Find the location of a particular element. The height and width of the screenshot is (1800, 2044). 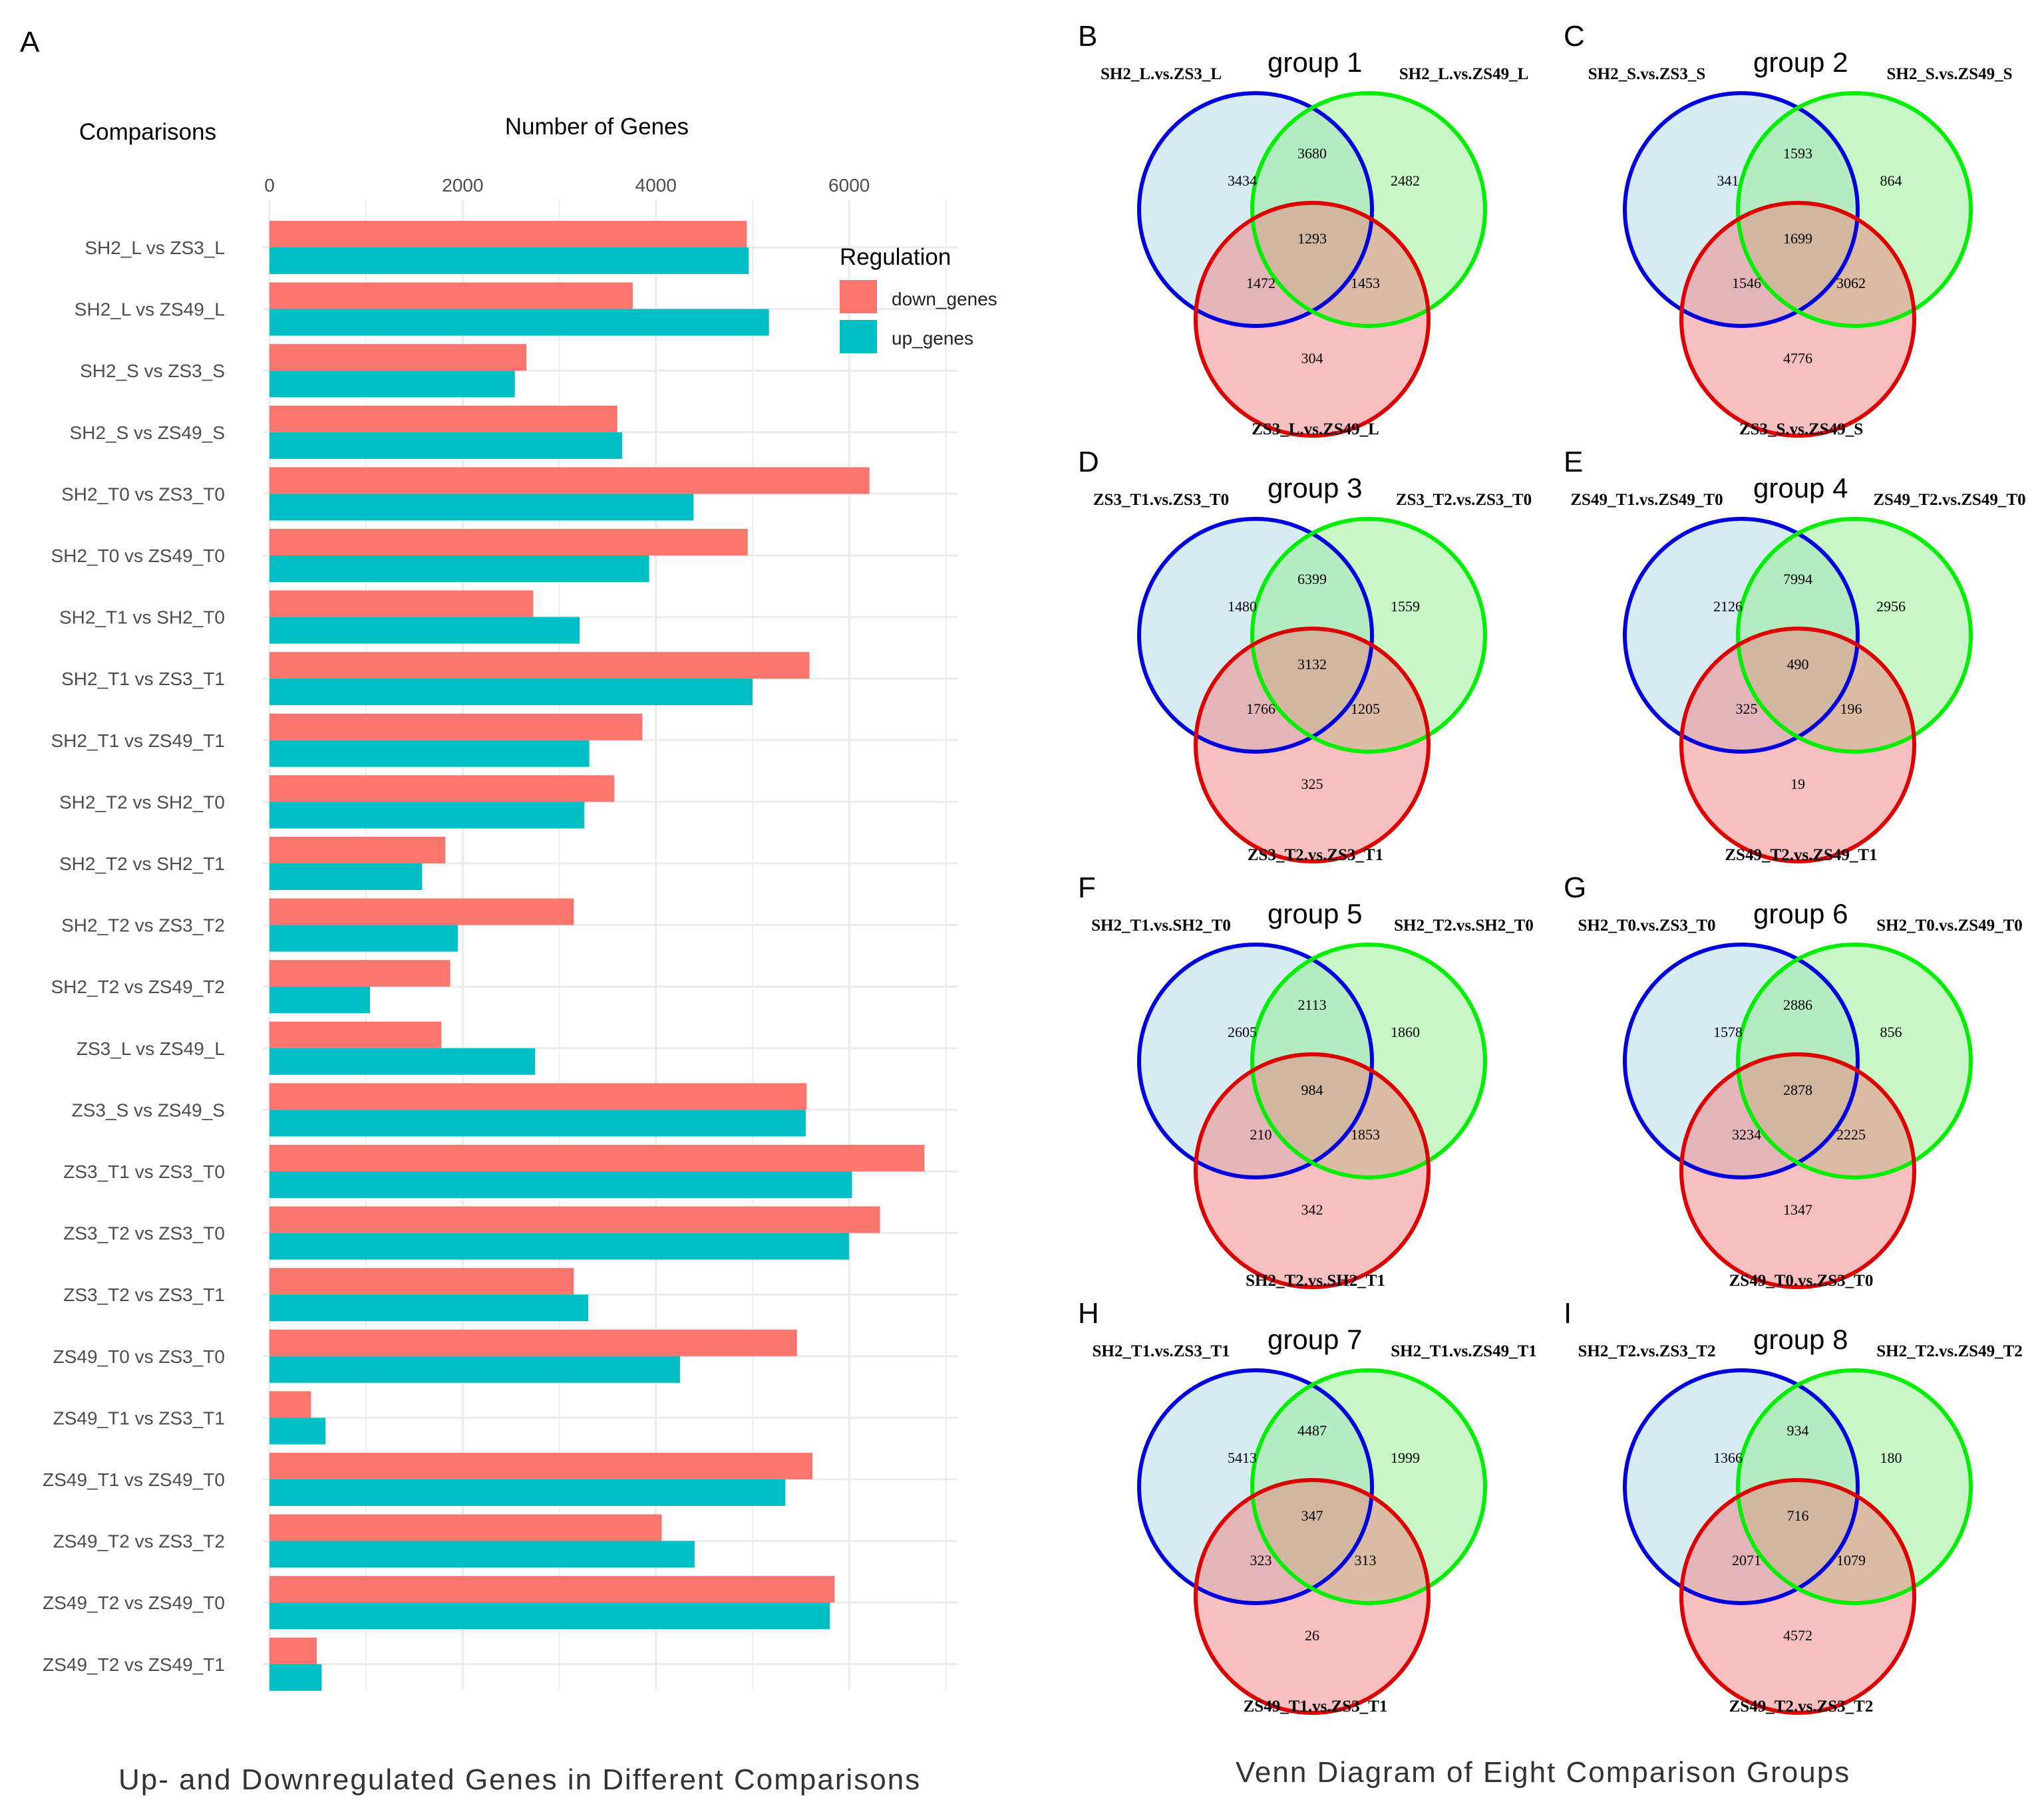

venn-set-label-1: SH2_T1.vs.SH2_T0 is located at coordinates (1161, 926).